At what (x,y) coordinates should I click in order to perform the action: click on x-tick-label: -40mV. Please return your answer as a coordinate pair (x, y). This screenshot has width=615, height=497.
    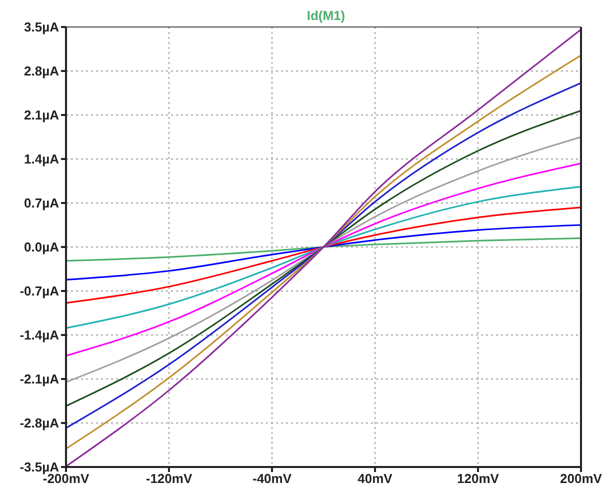
    Looking at the image, I should click on (272, 478).